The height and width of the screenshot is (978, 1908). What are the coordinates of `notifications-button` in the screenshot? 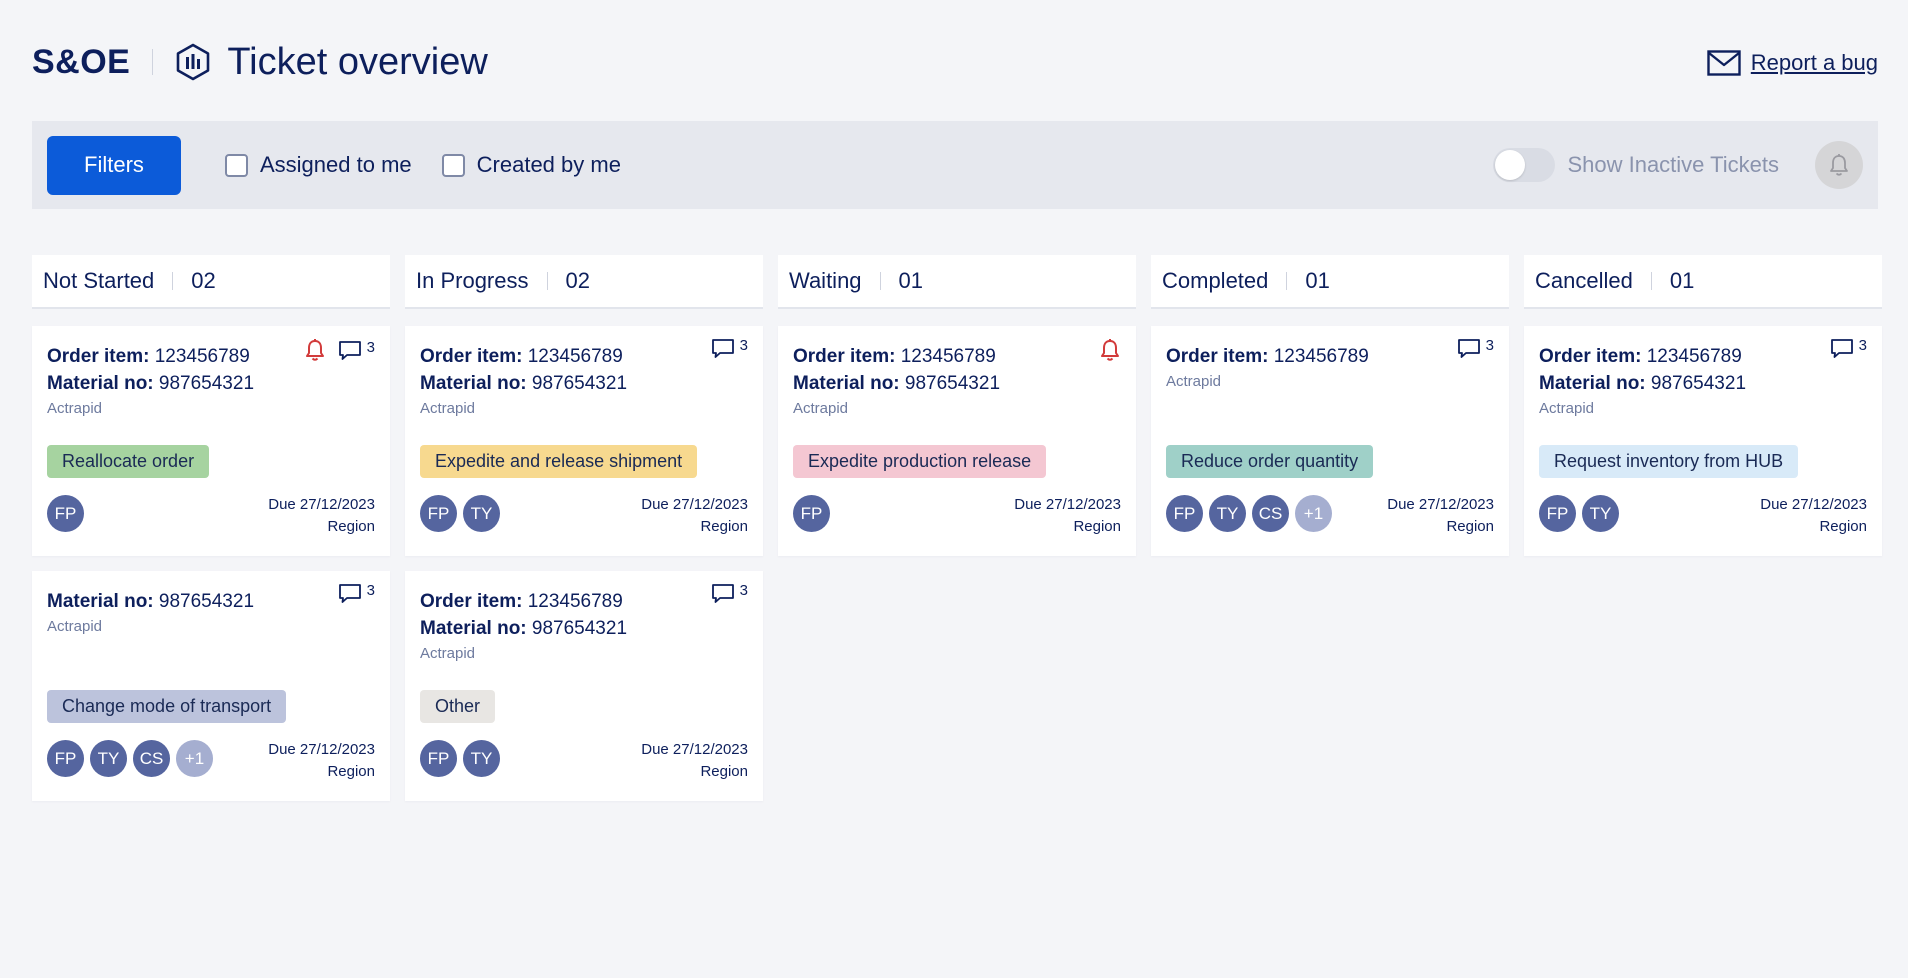 It's located at (1839, 165).